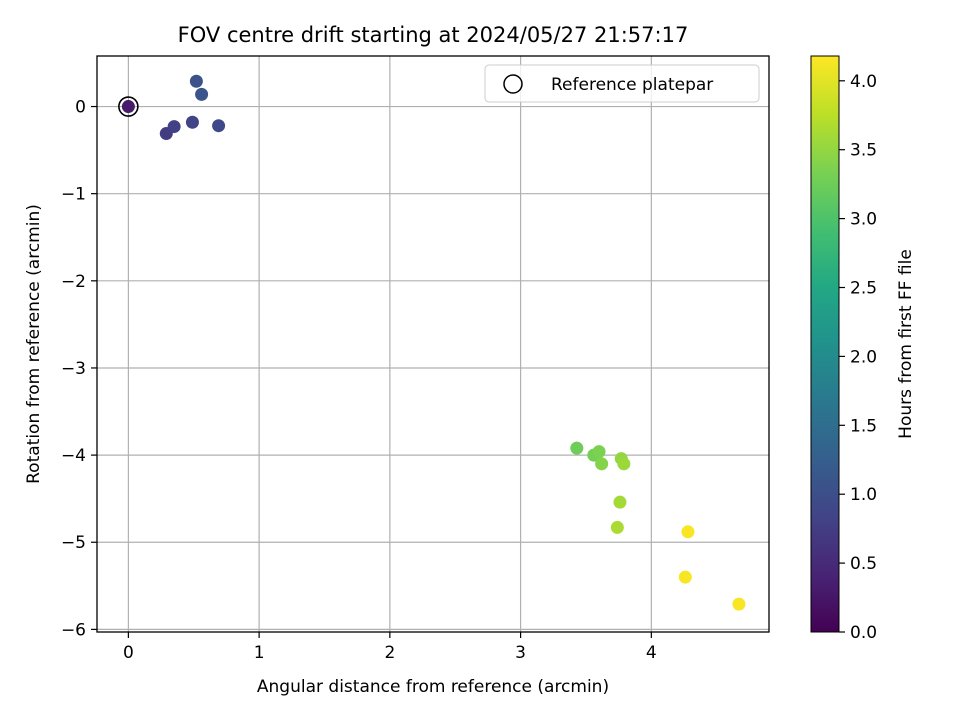 The height and width of the screenshot is (724, 960). Describe the element at coordinates (863, 633) in the screenshot. I see `colorbar-tick-label: 0.0` at that location.